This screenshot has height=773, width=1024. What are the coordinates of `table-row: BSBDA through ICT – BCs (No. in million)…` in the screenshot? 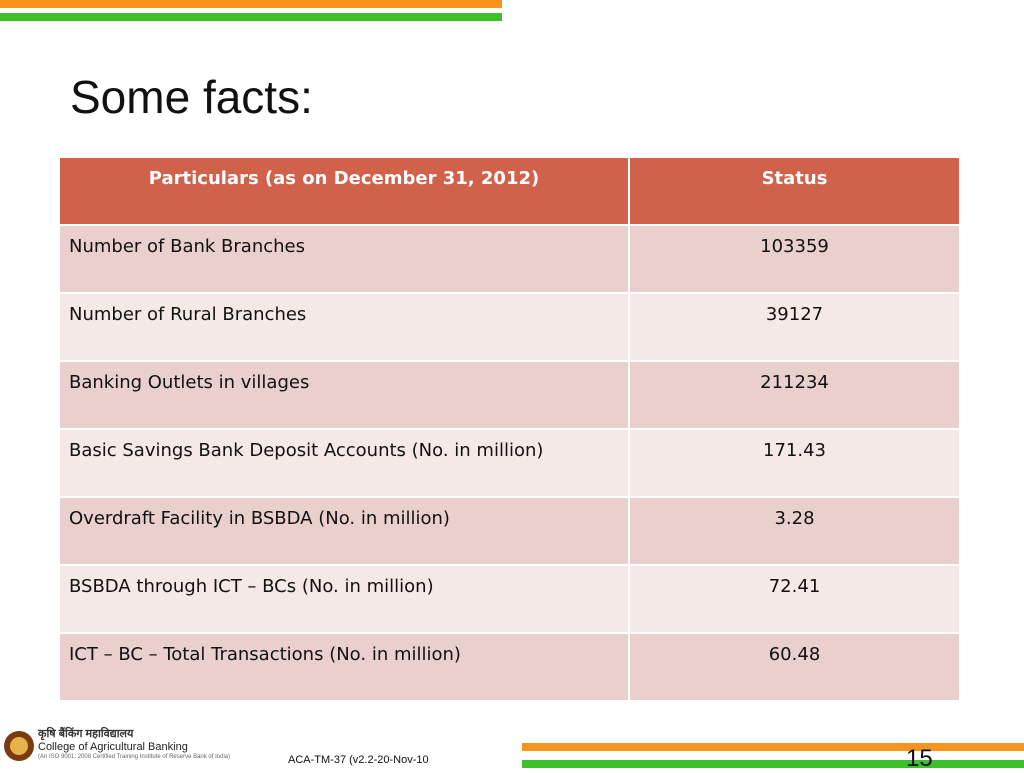 It's located at (509, 599).